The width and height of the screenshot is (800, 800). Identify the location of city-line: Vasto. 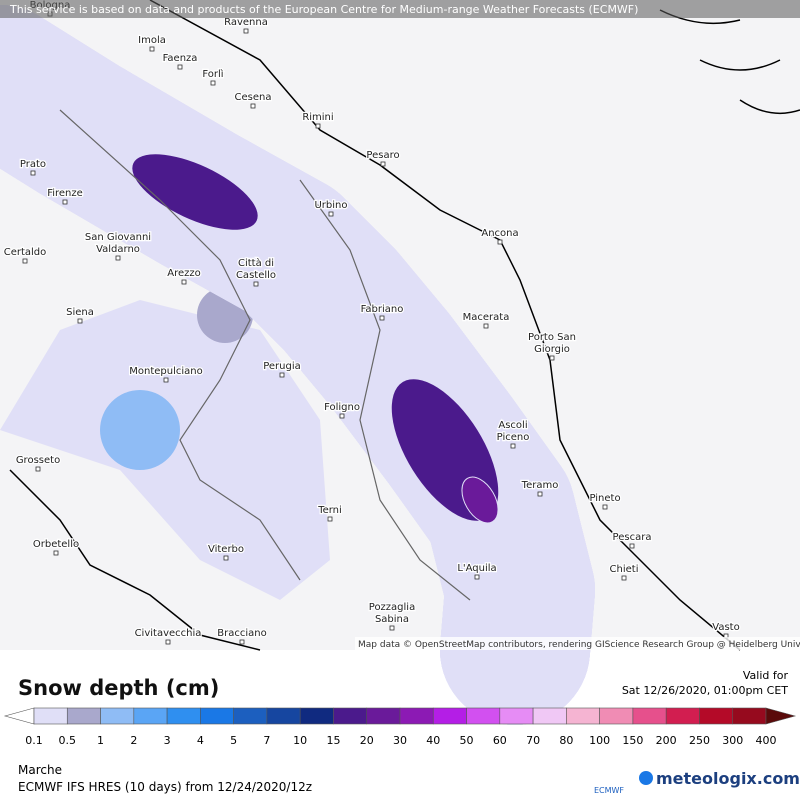
(725, 627).